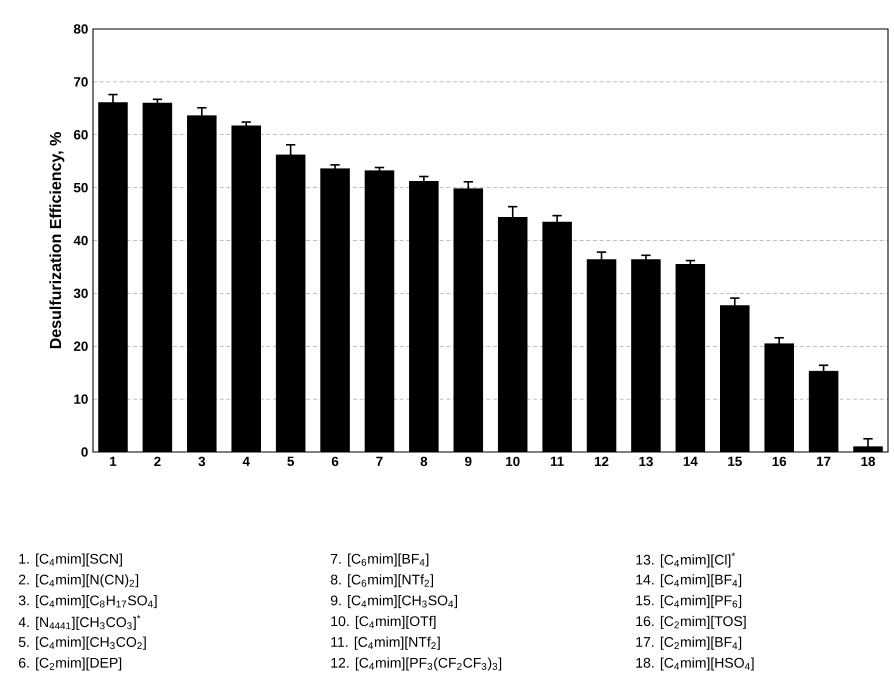  I want to click on x-tick-label: 1, so click(113, 461).